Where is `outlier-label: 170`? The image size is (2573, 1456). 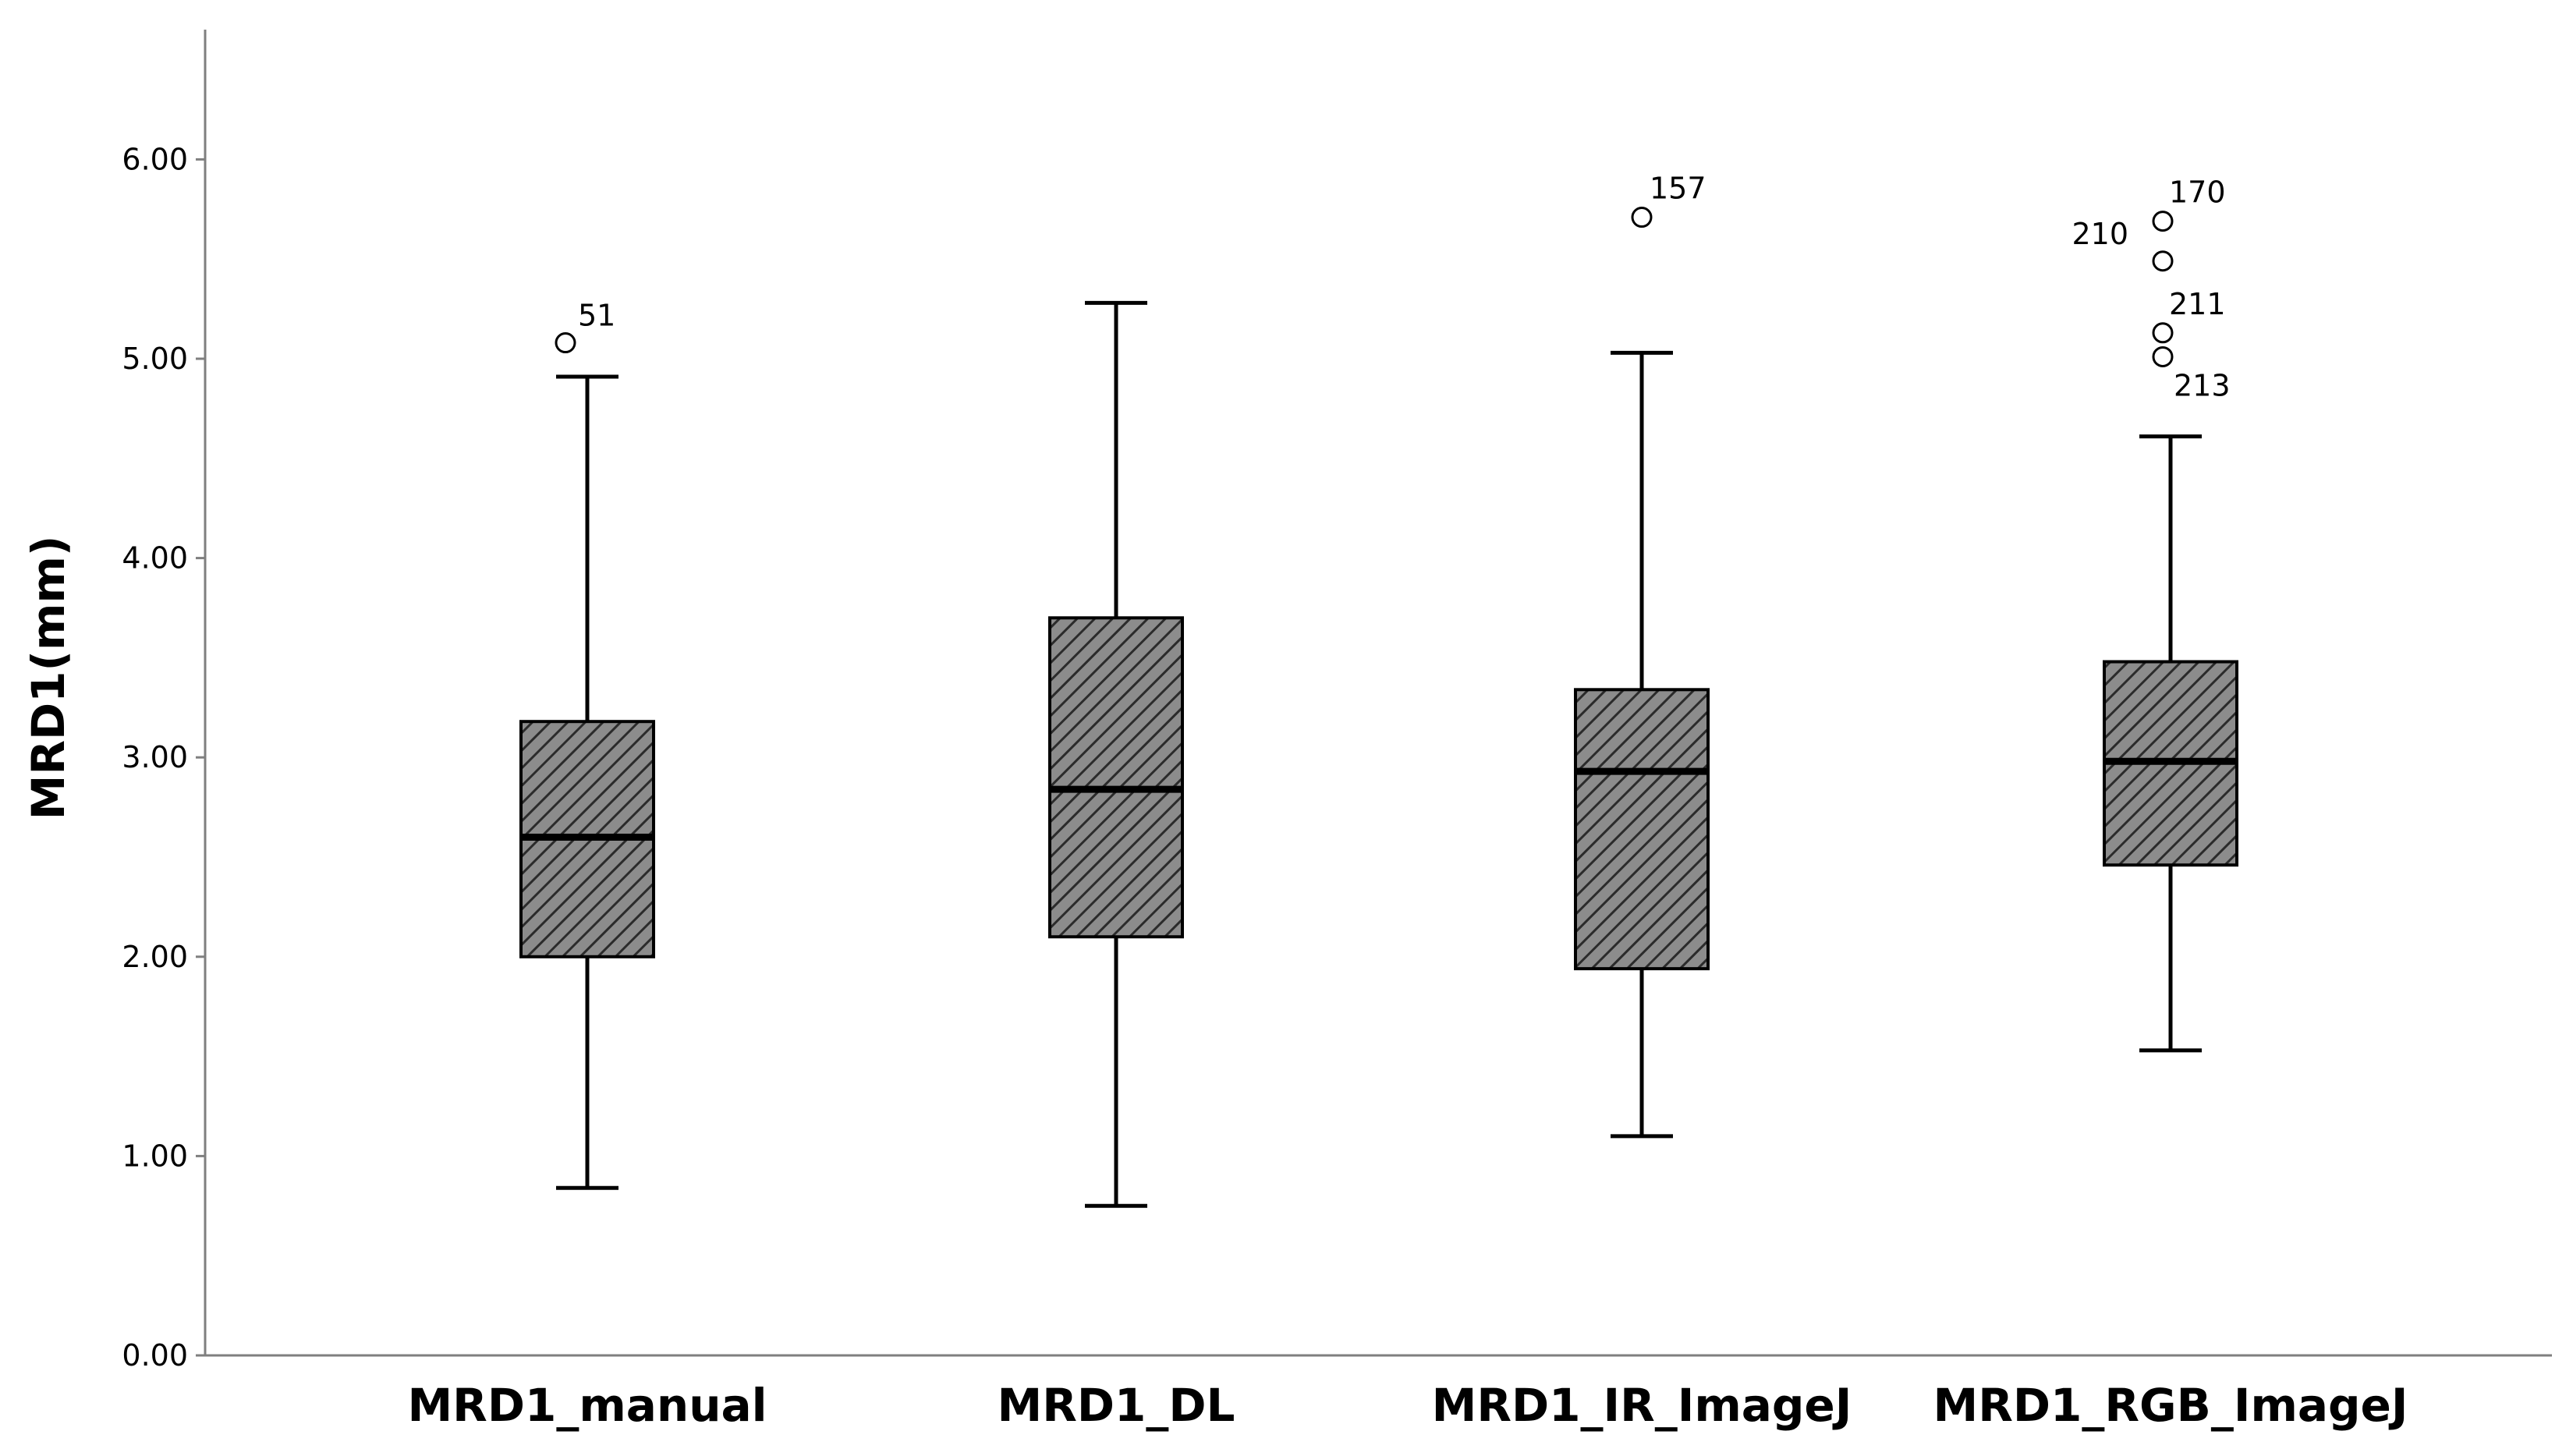
outlier-label: 170 is located at coordinates (2197, 192).